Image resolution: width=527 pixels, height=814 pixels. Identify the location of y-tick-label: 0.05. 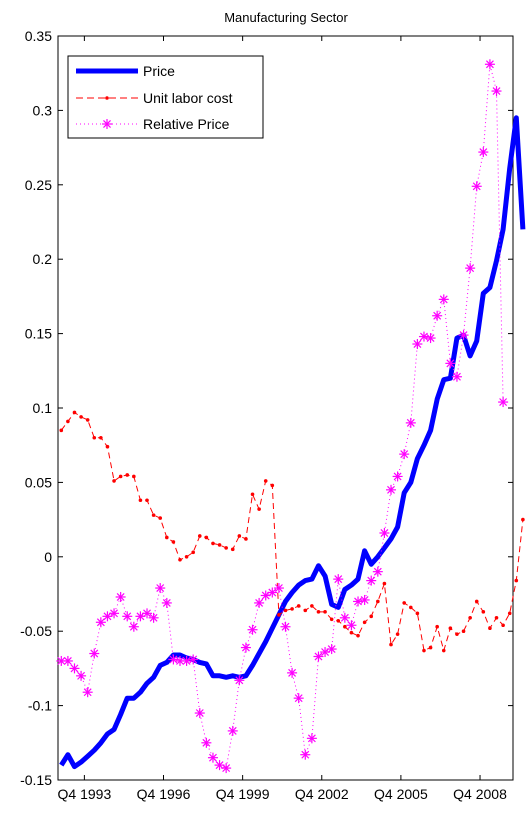
(38, 482).